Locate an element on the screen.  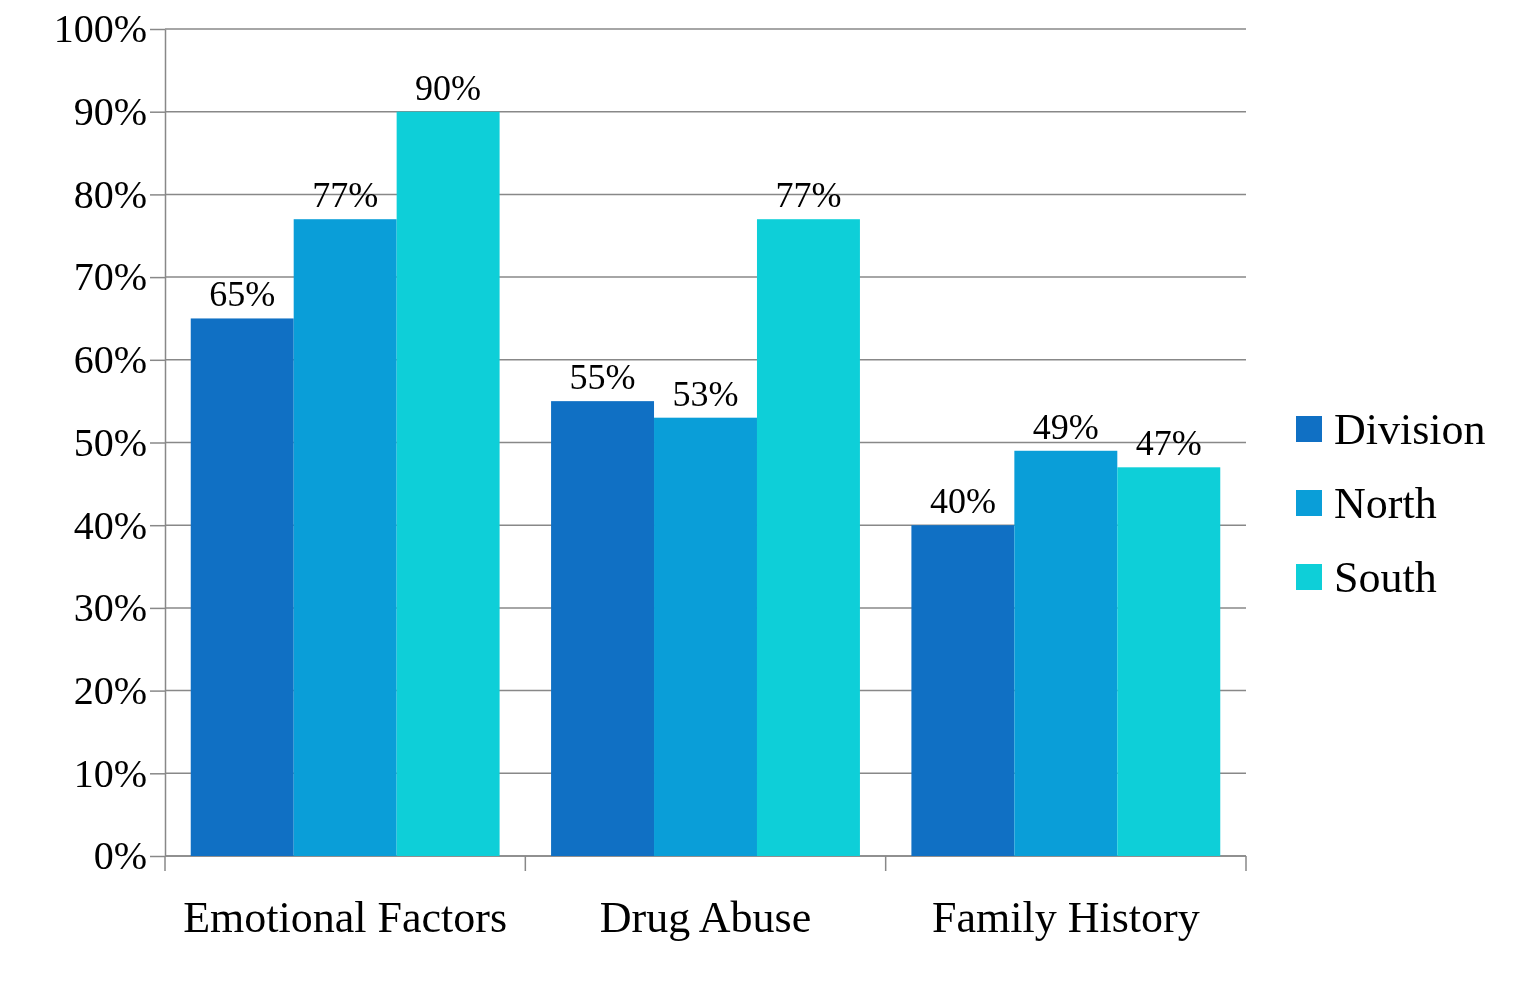
legend-label: Division is located at coordinates (1410, 429).